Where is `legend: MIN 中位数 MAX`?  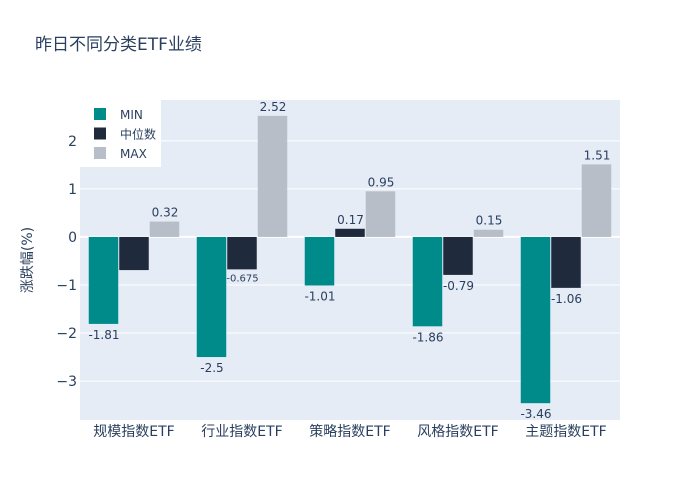 legend: MIN 中位数 MAX is located at coordinates (120, 133).